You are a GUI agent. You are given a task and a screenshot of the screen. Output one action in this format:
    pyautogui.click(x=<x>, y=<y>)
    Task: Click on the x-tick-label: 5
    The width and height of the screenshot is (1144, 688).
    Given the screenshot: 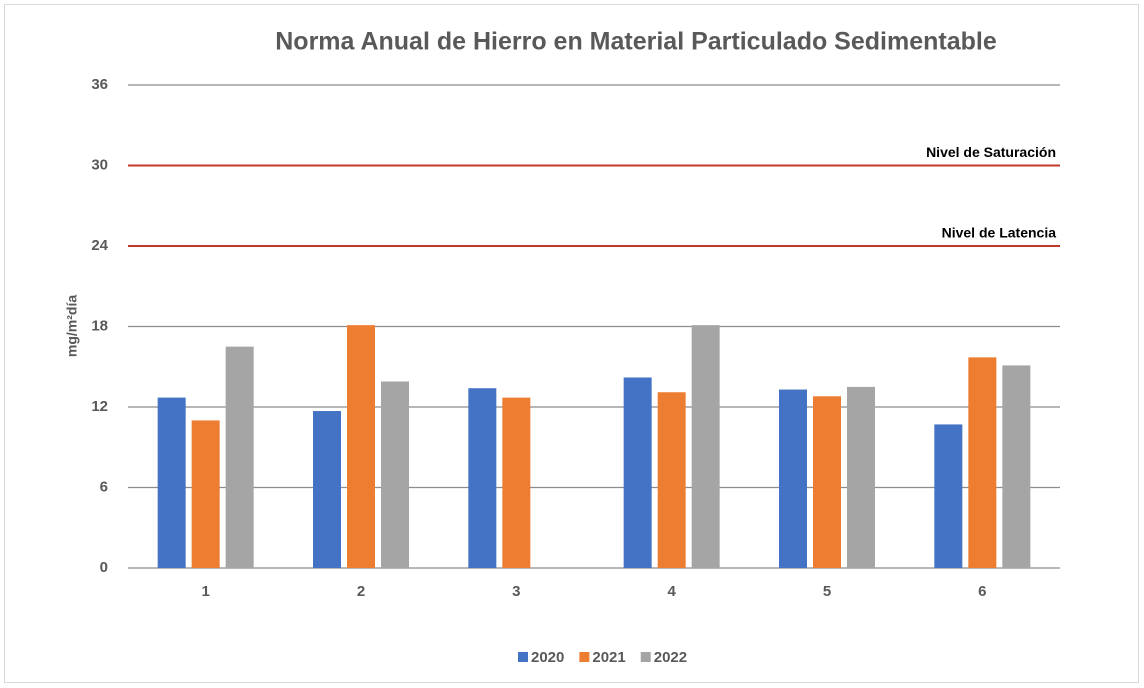 What is the action you would take?
    pyautogui.click(x=827, y=591)
    